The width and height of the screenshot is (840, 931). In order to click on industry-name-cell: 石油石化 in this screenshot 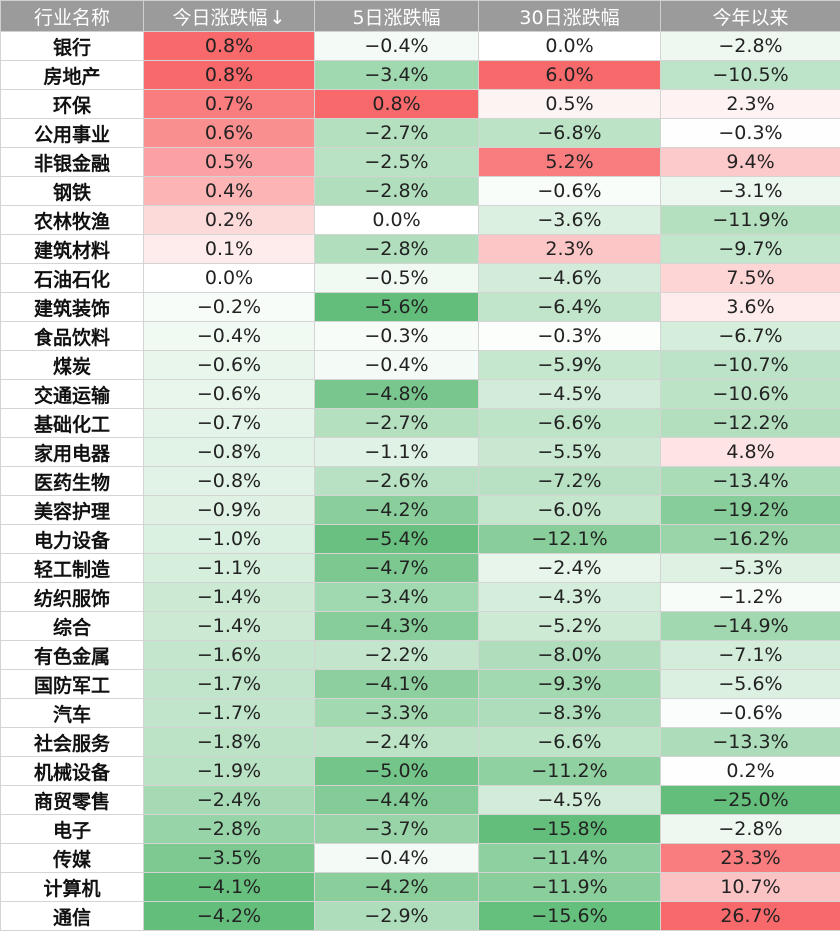, I will do `click(72, 278)`.